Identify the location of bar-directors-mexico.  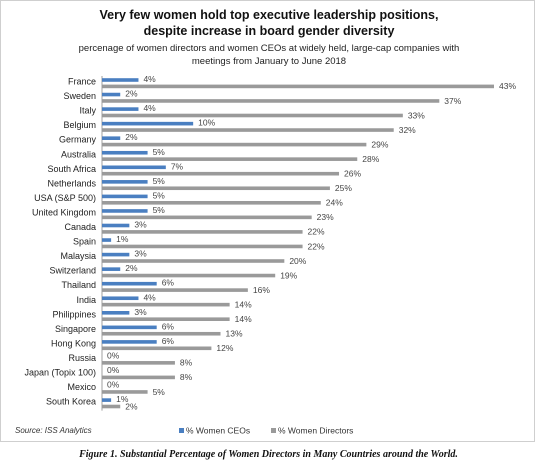
(125, 392).